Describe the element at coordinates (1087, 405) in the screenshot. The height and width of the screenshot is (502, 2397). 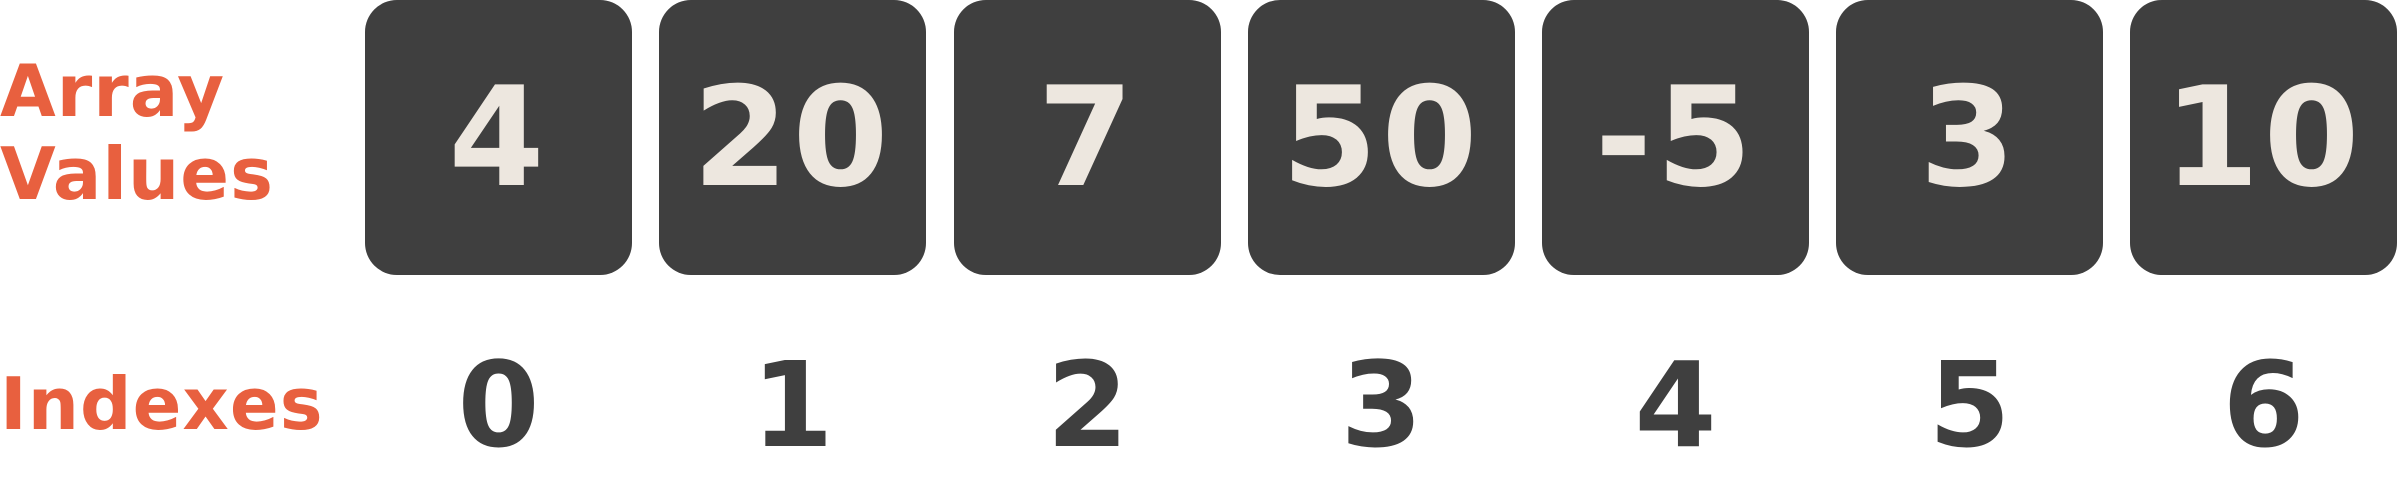
I see `index-2: 2` at that location.